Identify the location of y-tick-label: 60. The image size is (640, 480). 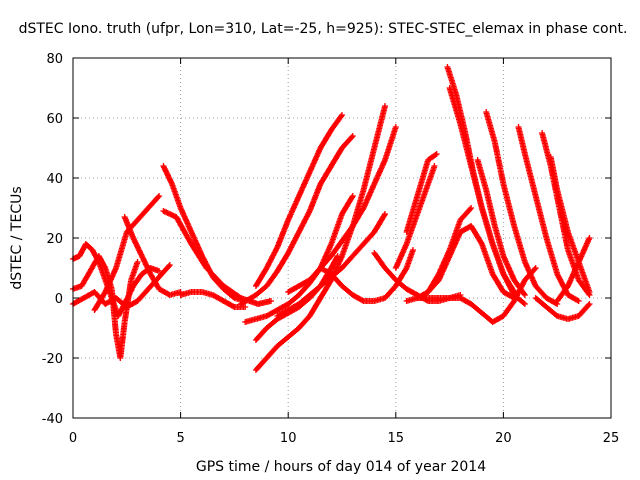
(54, 119).